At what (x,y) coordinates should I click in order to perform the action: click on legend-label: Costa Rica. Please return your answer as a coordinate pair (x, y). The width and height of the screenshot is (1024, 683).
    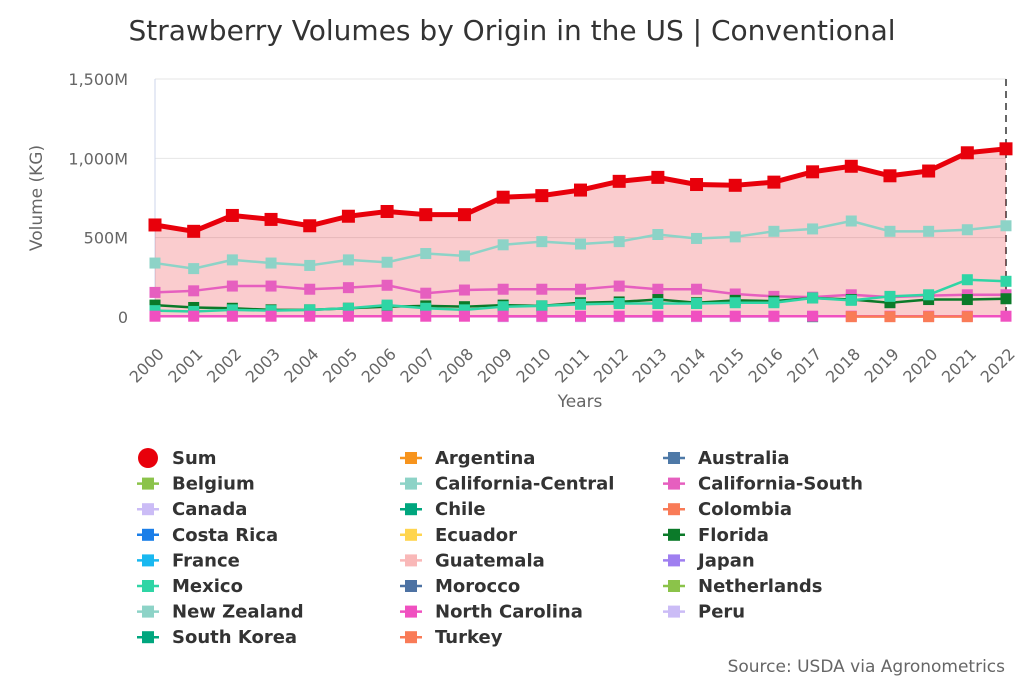
    Looking at the image, I should click on (225, 535).